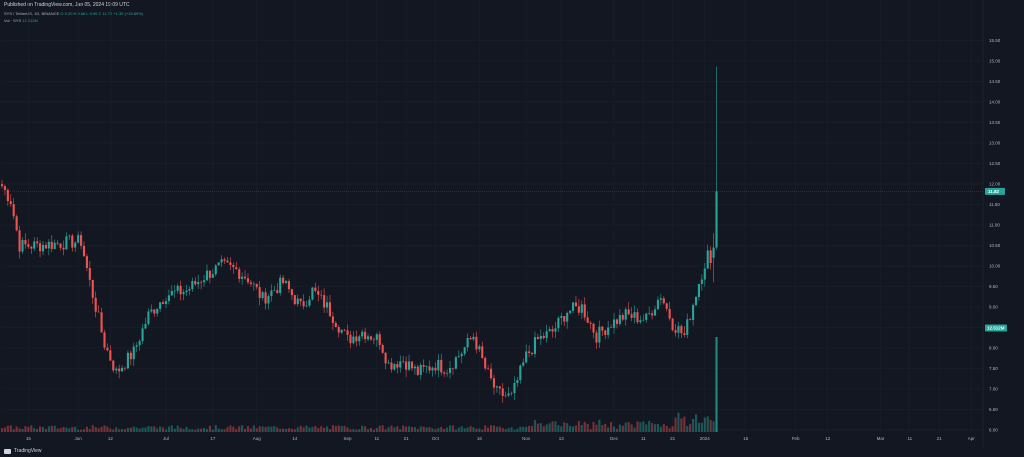 This screenshot has width=1024, height=457. I want to click on time-tick-label: Jun, so click(79, 438).